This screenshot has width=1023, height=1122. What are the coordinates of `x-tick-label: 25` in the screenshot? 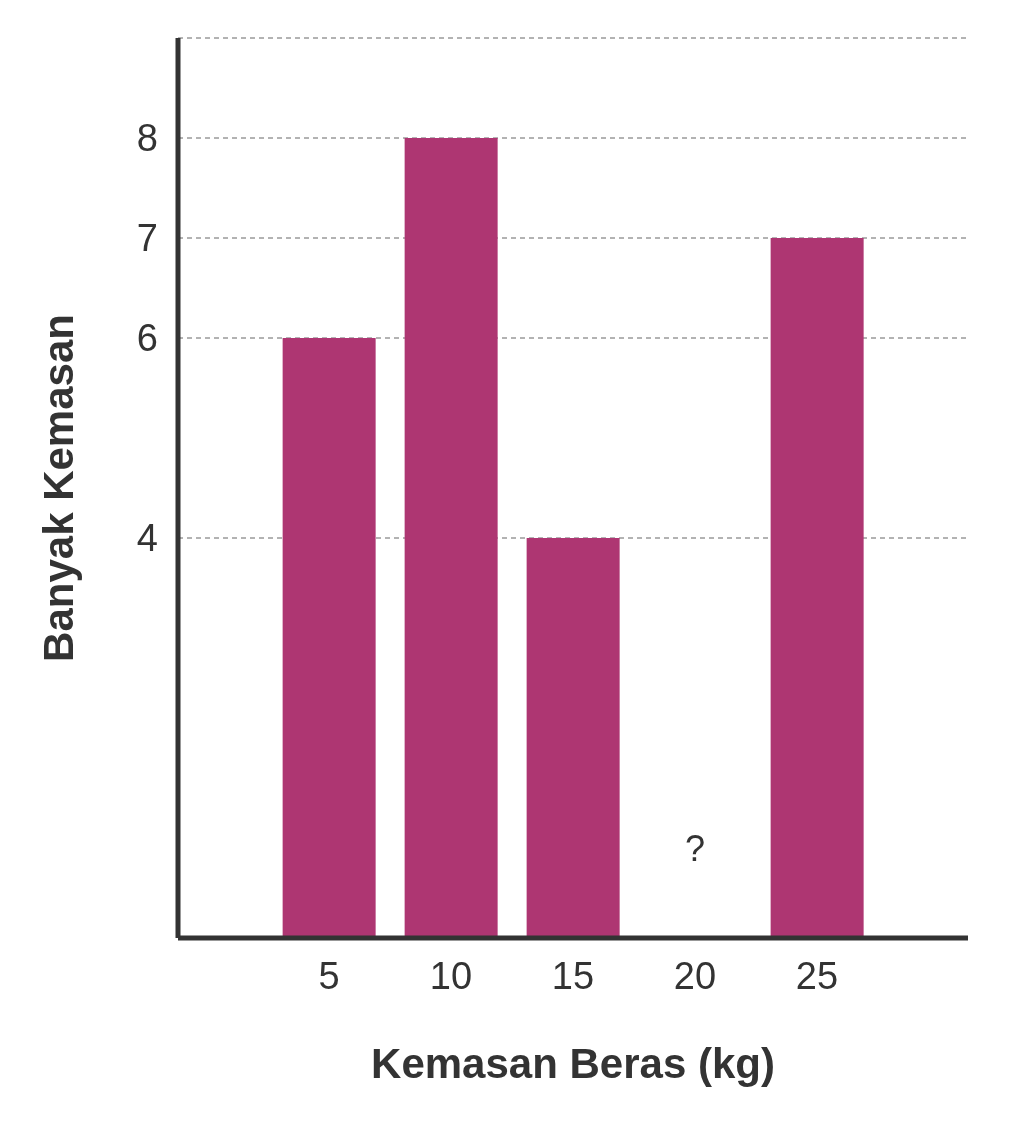 It's located at (817, 975).